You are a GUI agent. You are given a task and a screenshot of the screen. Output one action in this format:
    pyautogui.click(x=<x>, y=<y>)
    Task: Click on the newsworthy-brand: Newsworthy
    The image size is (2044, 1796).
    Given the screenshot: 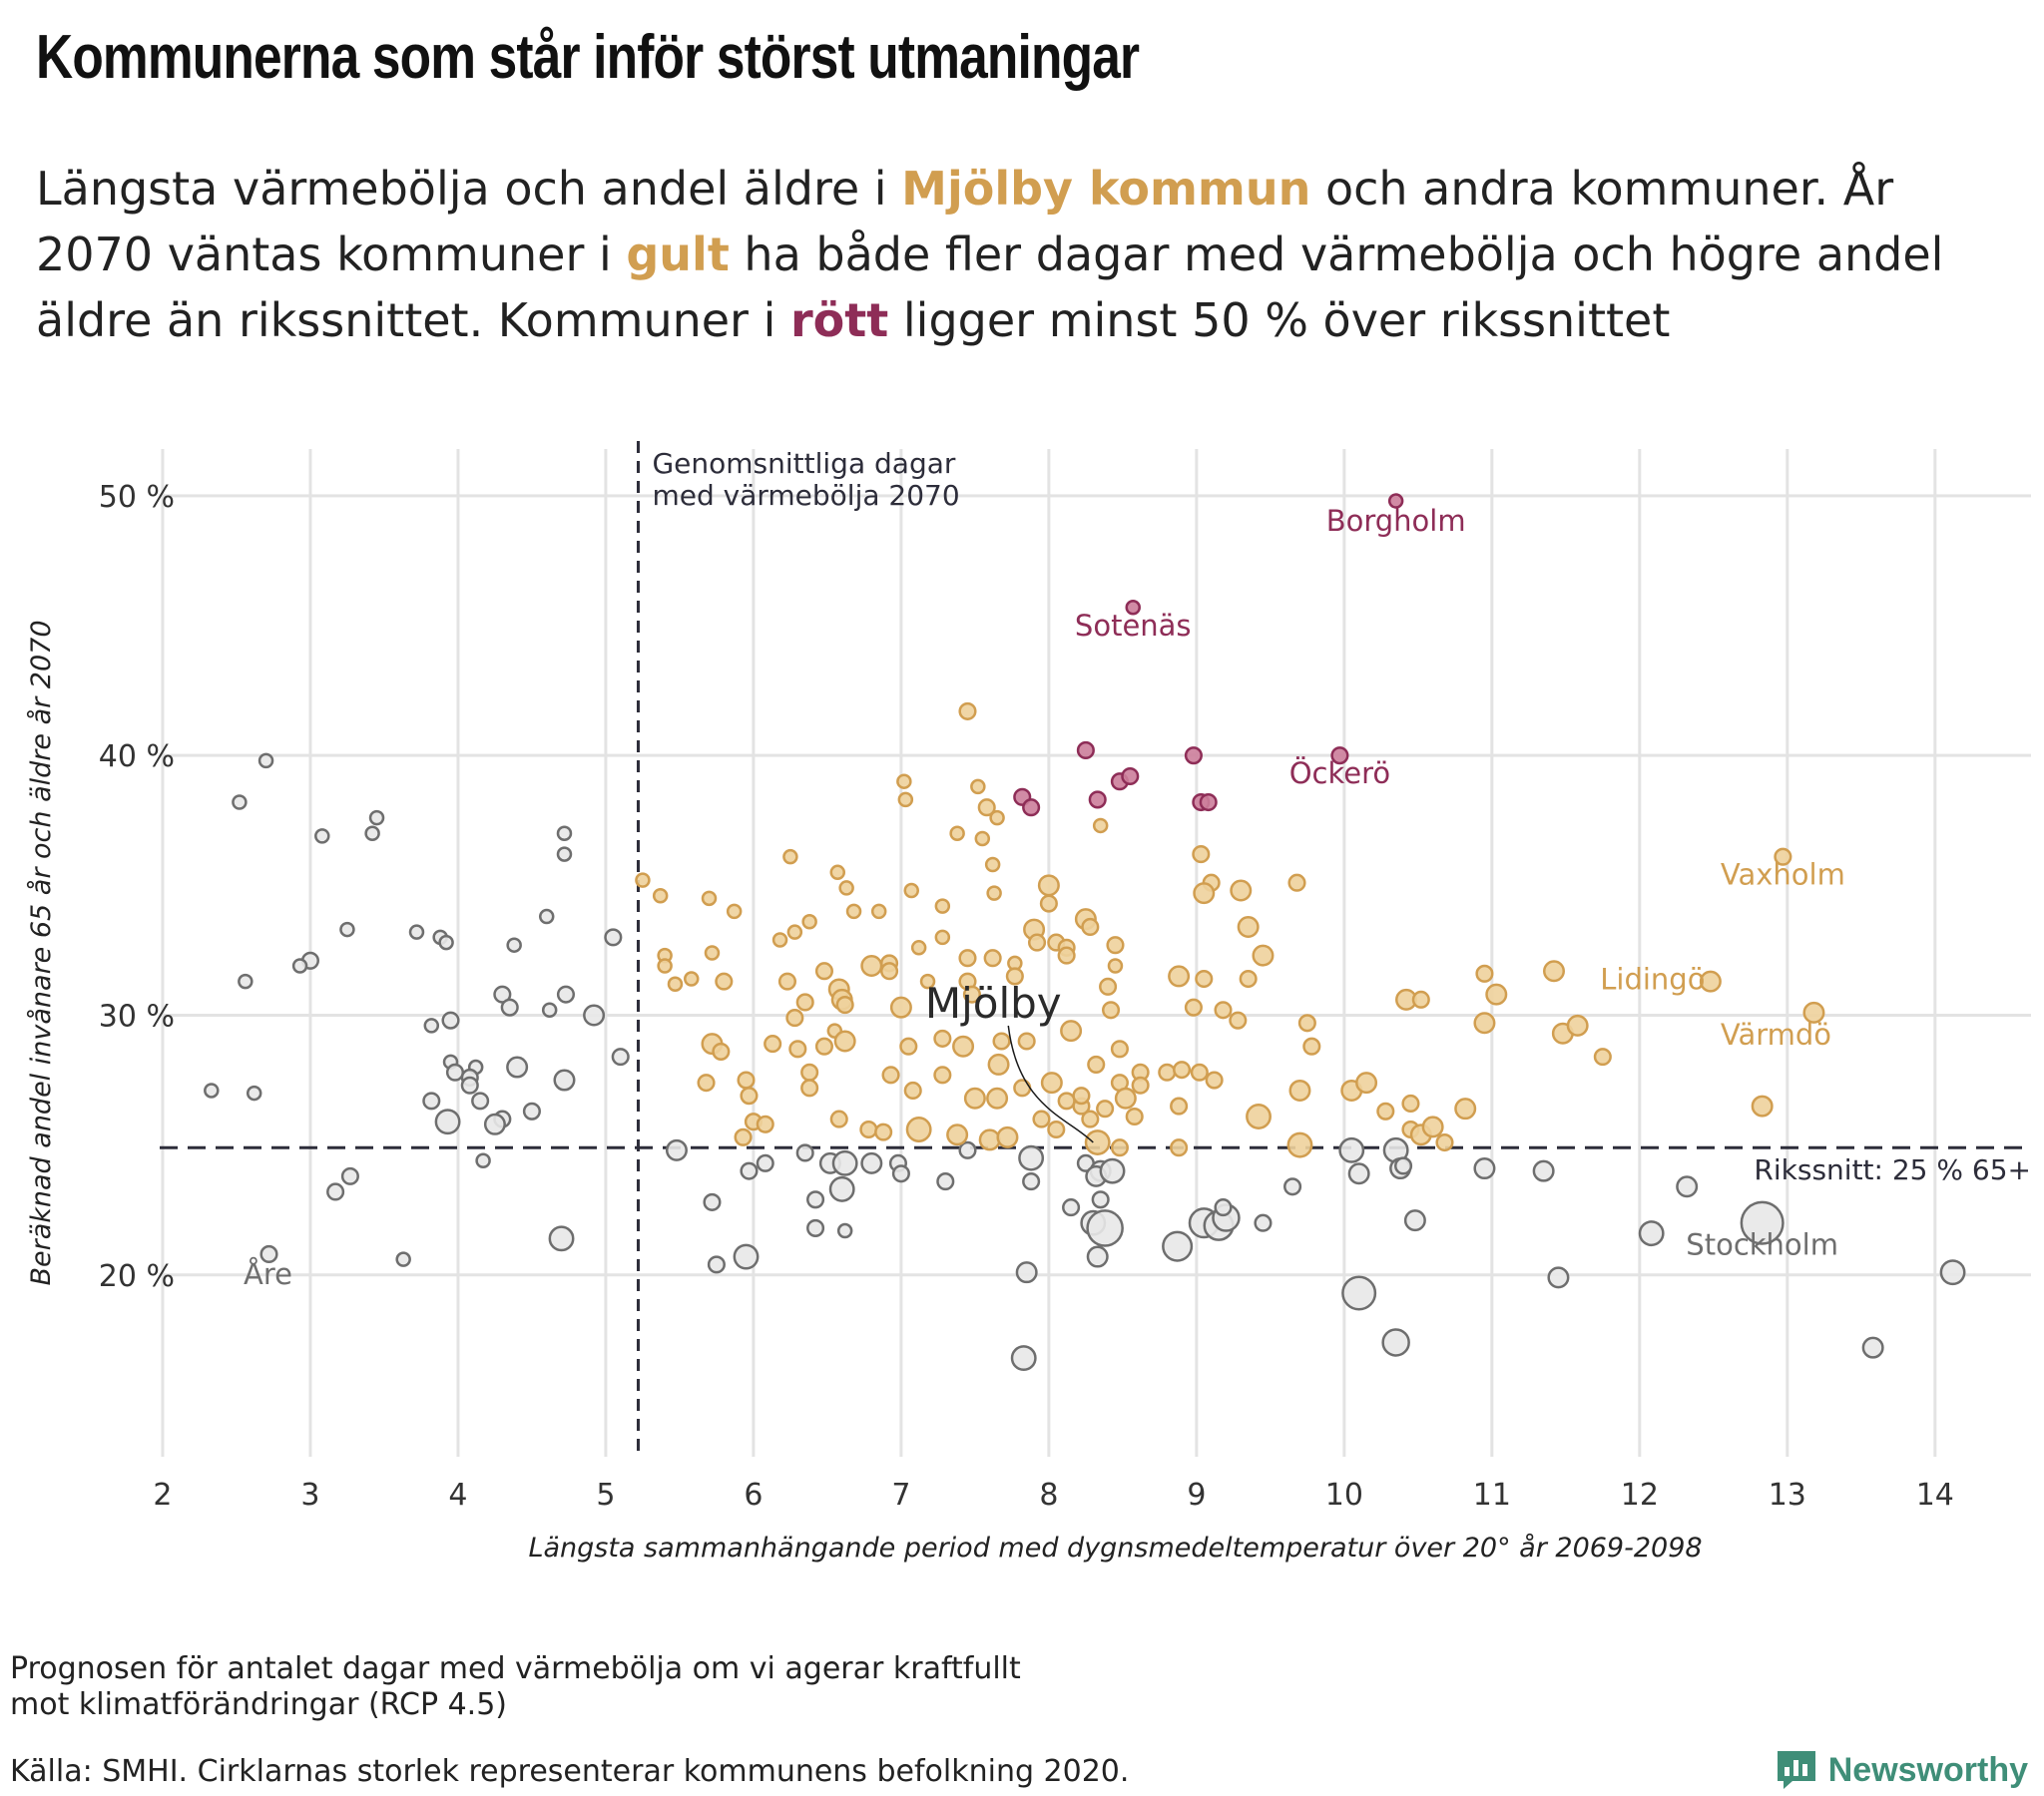 What is the action you would take?
    pyautogui.click(x=1901, y=1770)
    